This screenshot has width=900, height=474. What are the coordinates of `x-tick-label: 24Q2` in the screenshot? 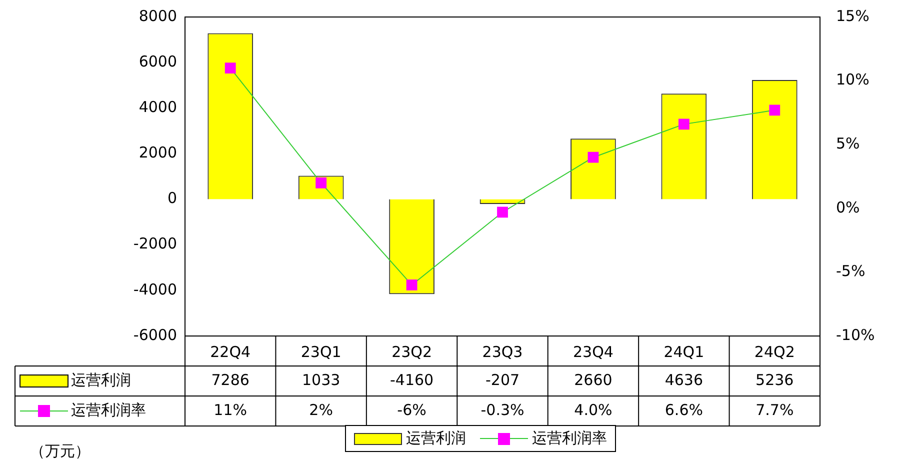 It's located at (774, 351).